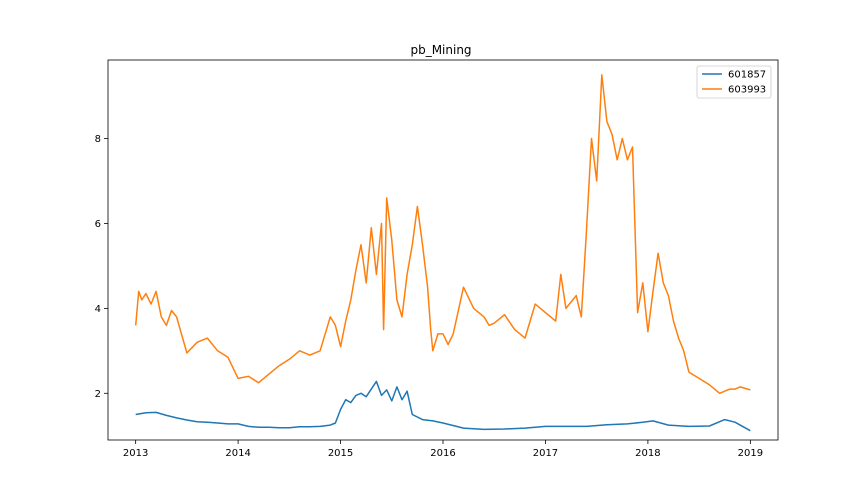 The height and width of the screenshot is (504, 864). Describe the element at coordinates (750, 453) in the screenshot. I see `x-tick-label: 2019` at that location.